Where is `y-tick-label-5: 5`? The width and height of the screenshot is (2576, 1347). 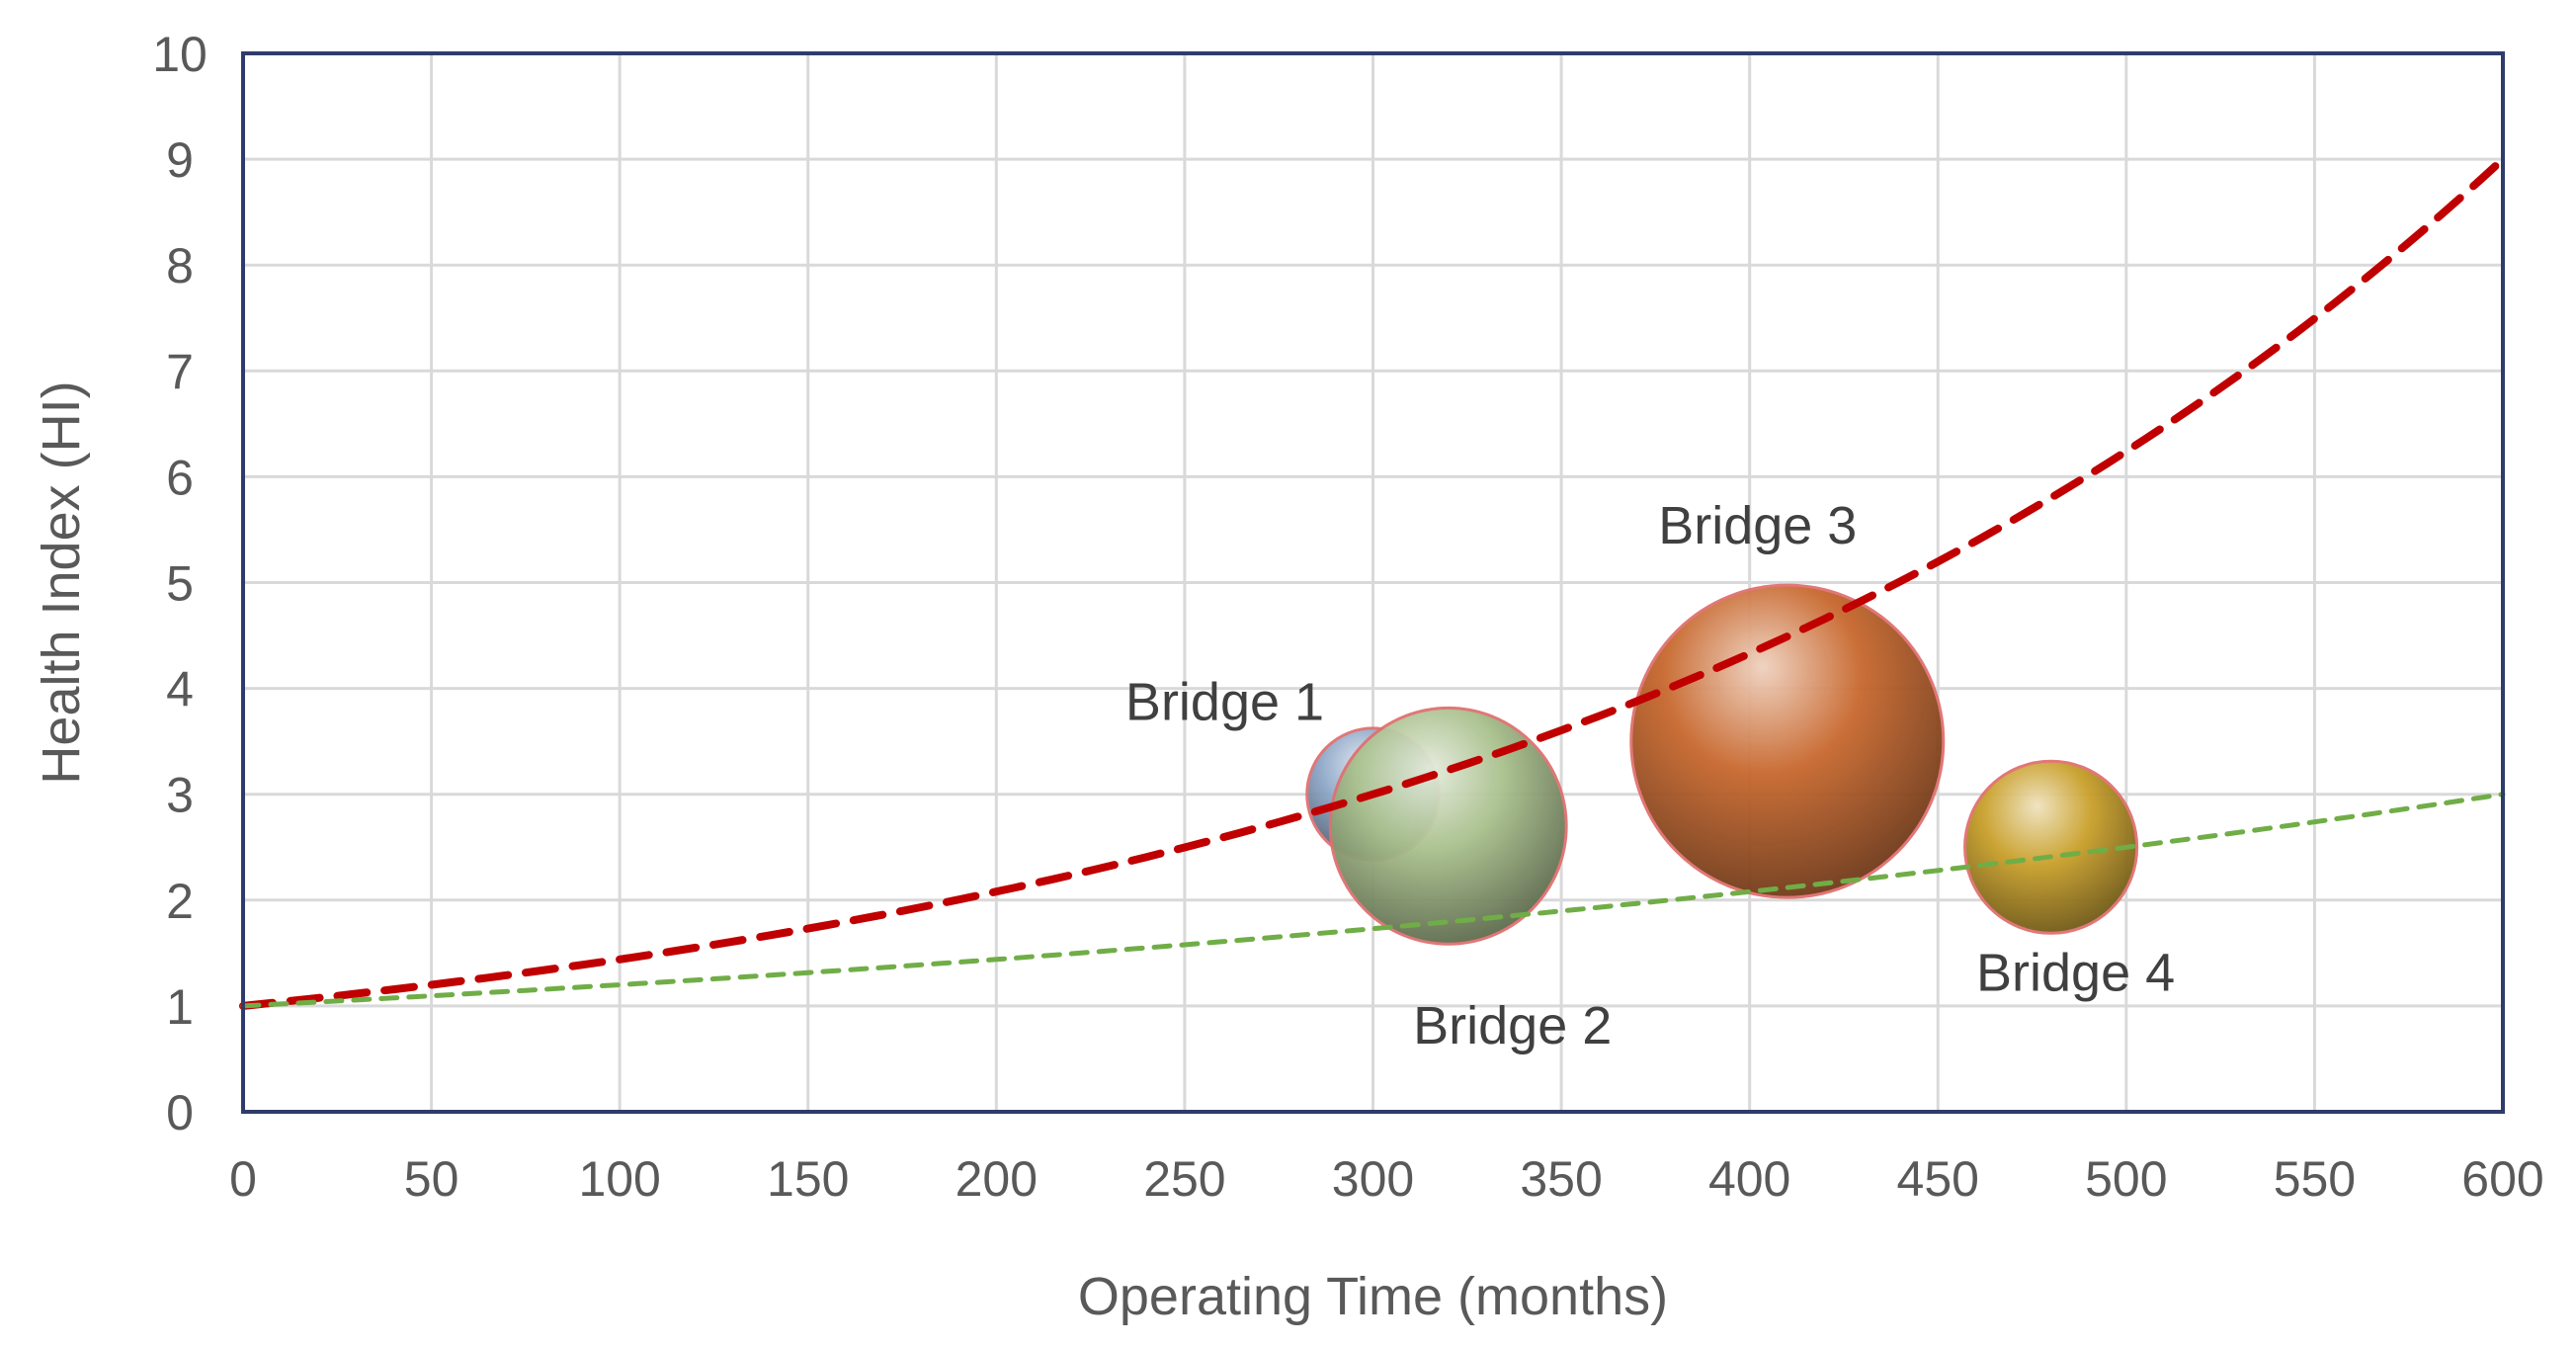
y-tick-label-5: 5 is located at coordinates (180, 584).